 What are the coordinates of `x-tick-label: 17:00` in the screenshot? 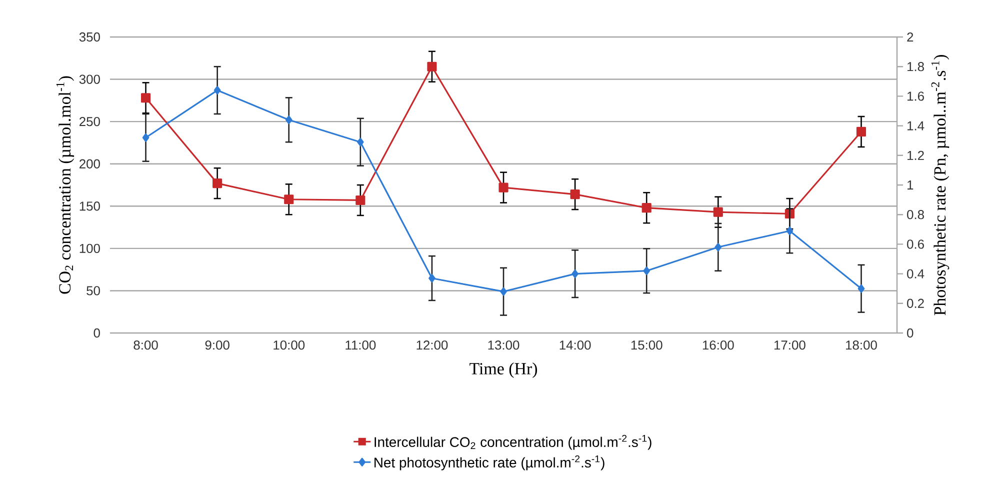 It's located at (790, 345).